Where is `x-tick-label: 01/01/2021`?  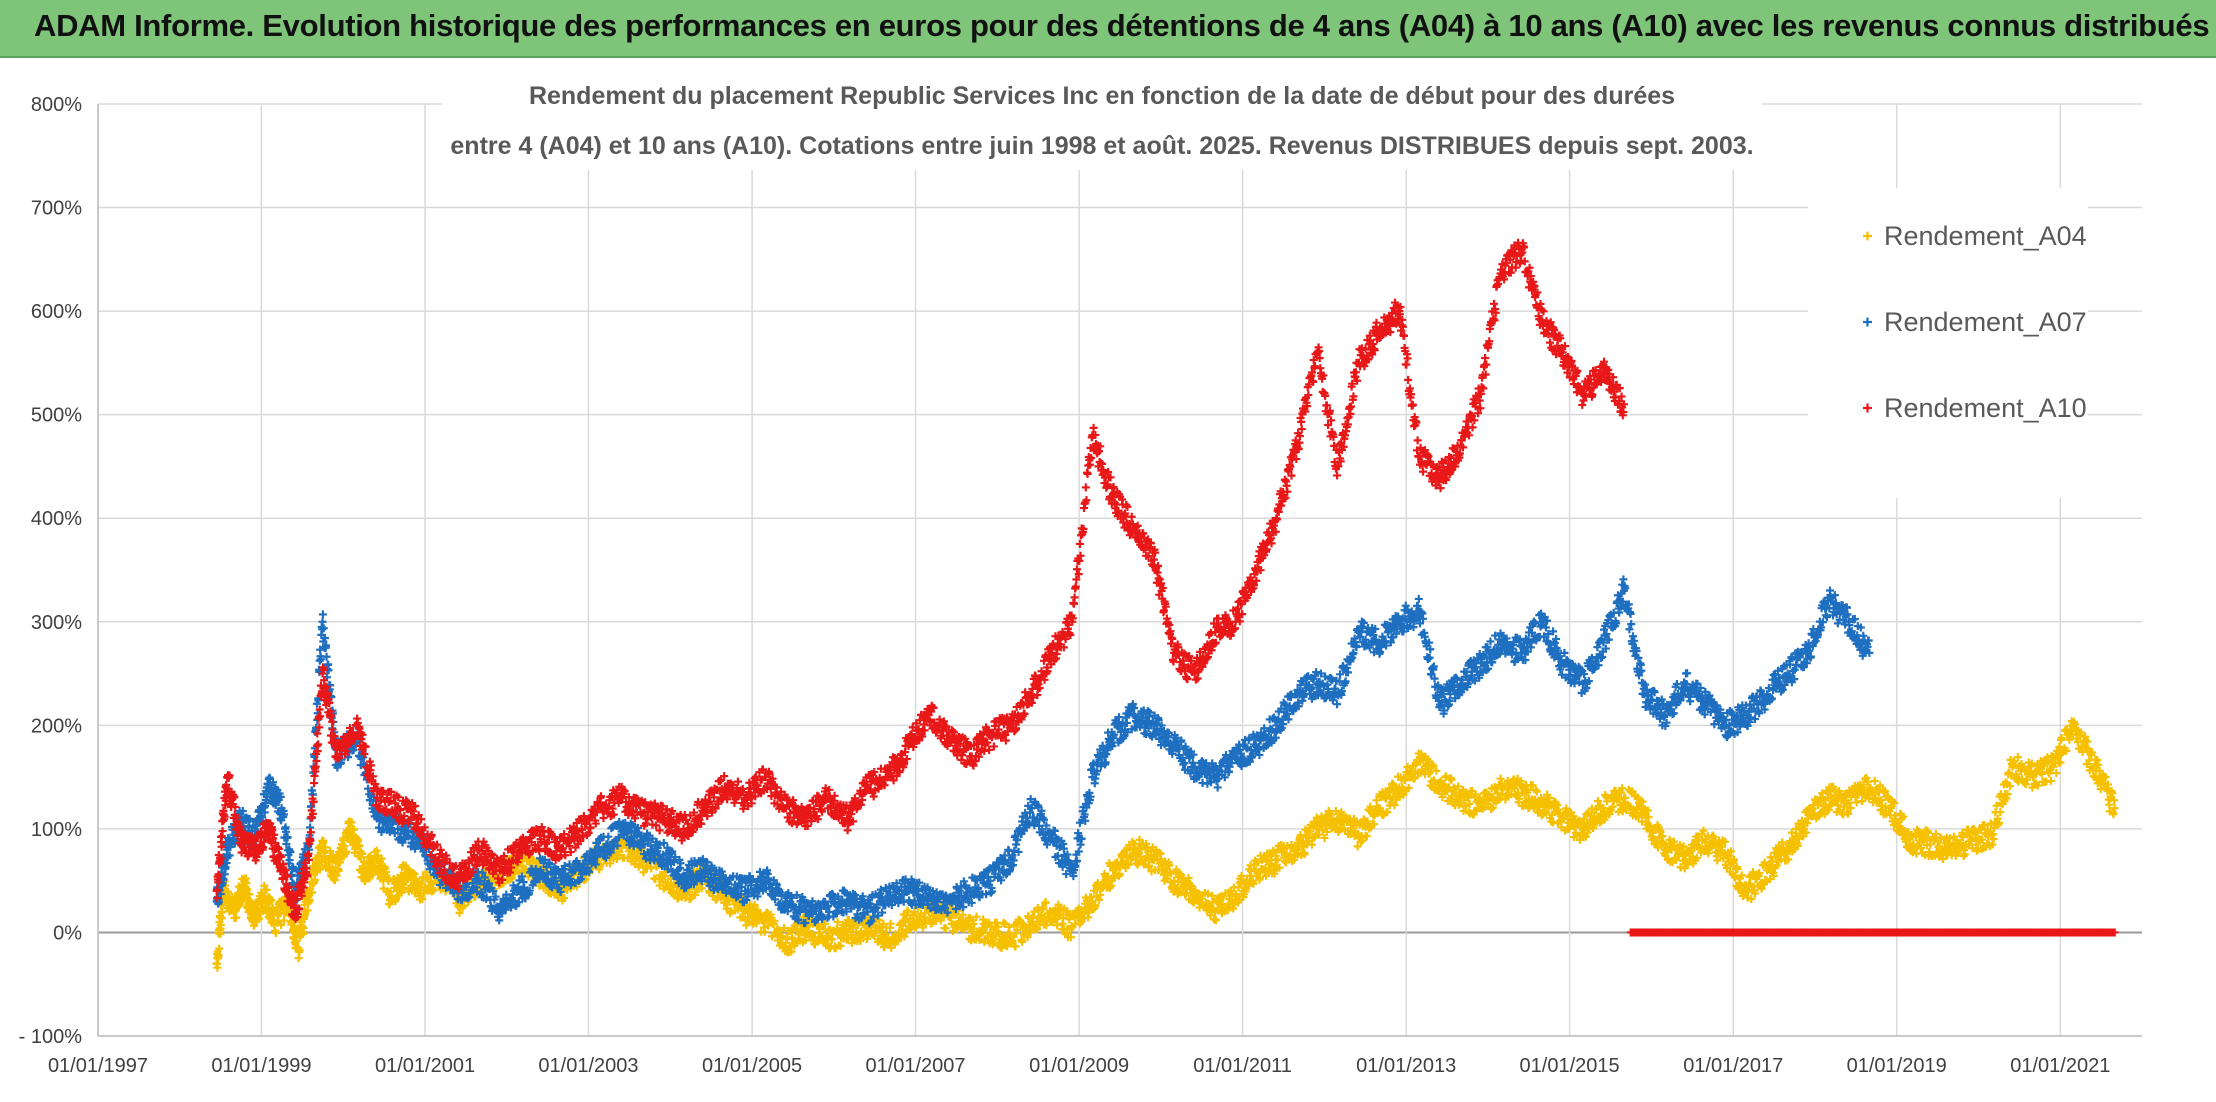
x-tick-label: 01/01/2021 is located at coordinates (2060, 1066).